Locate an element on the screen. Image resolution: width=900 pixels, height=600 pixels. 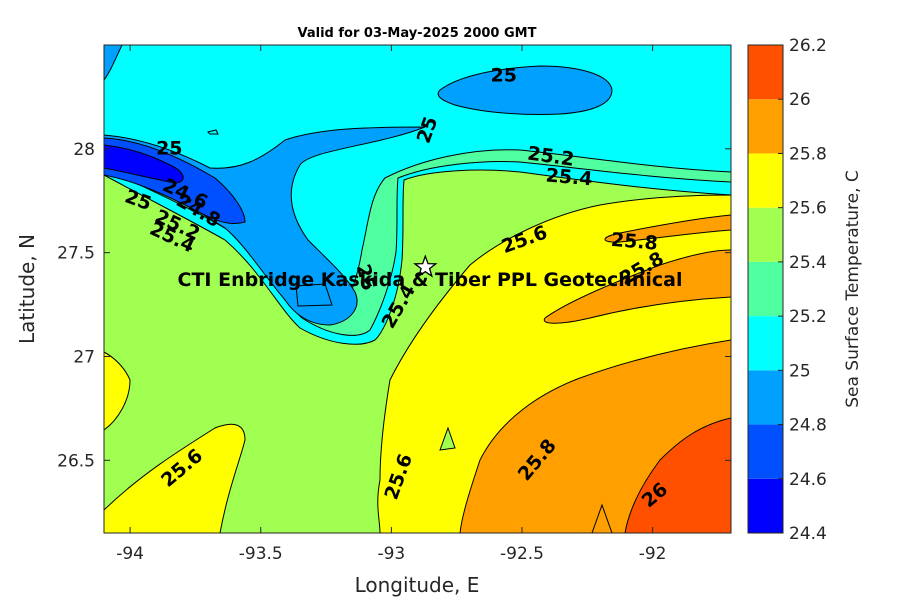
colorbar-tick-label: 25 is located at coordinates (800, 371).